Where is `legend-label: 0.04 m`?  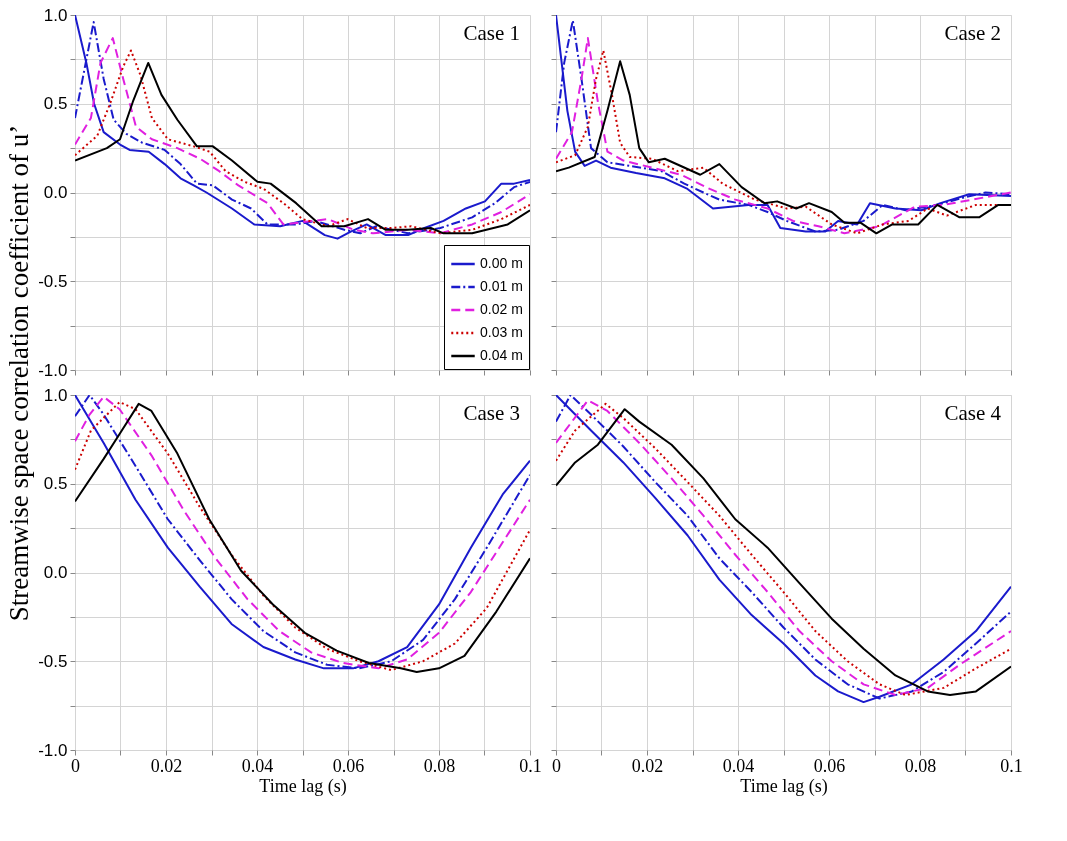 legend-label: 0.04 m is located at coordinates (501, 355).